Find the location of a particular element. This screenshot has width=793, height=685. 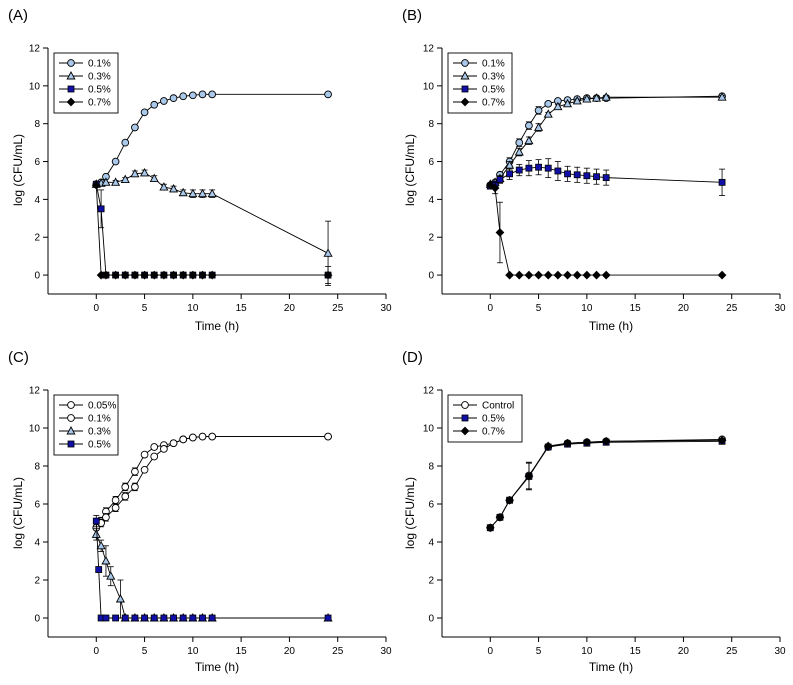

y-tick-label: 8 is located at coordinates (37, 124).